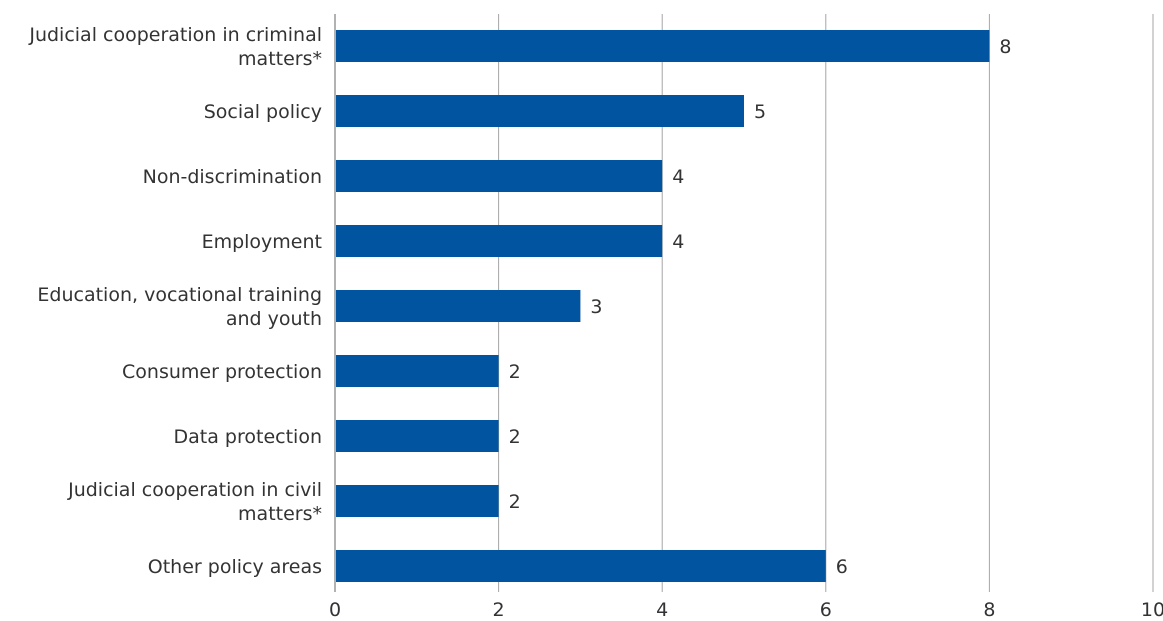 The image size is (1163, 621). I want to click on category-label: Data protection, so click(248, 437).